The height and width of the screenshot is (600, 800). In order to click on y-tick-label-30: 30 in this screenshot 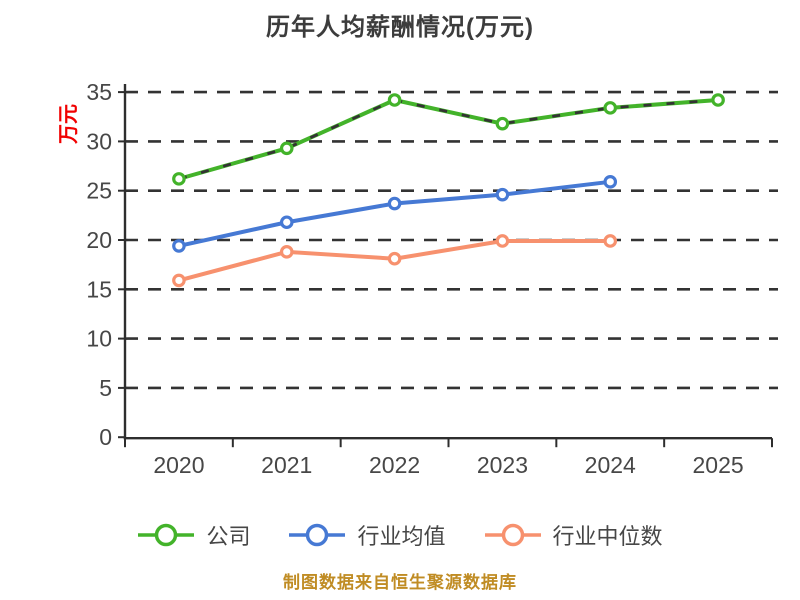, I will do `click(99, 141)`.